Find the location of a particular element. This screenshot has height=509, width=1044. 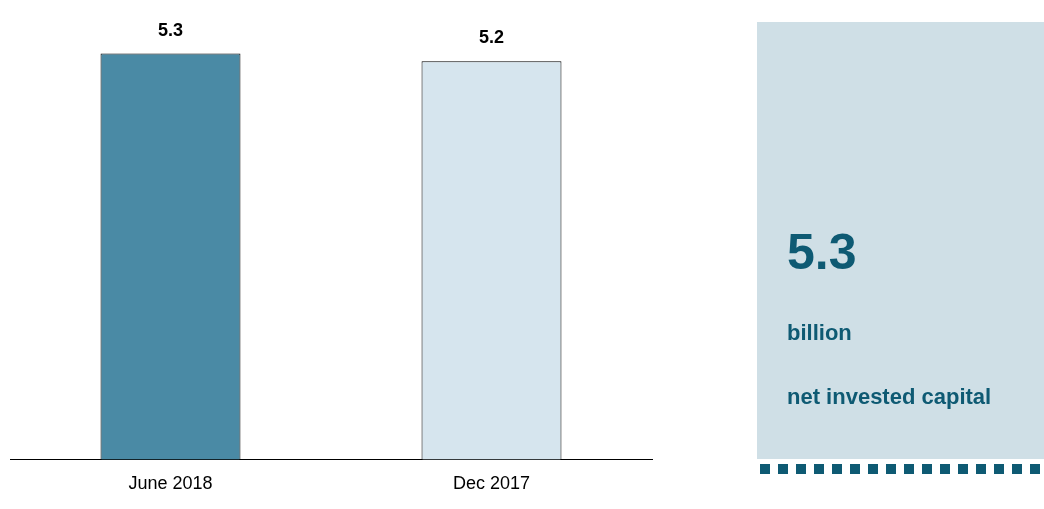

x-tick-label: June 2018 is located at coordinates (170, 483).